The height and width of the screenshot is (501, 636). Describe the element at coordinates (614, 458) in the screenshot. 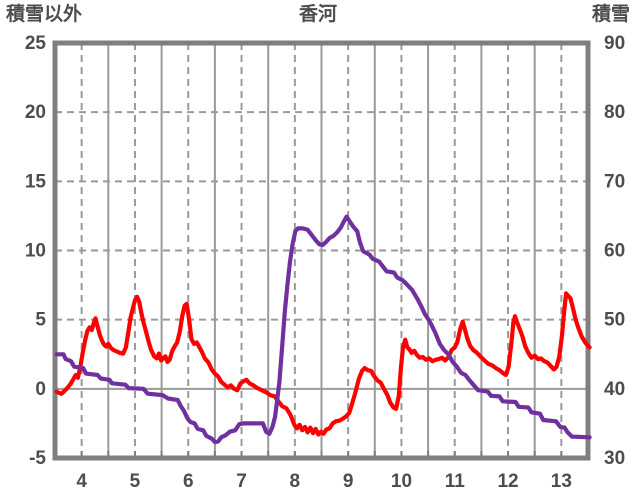

I see `right-axis-tick-label: 30` at that location.